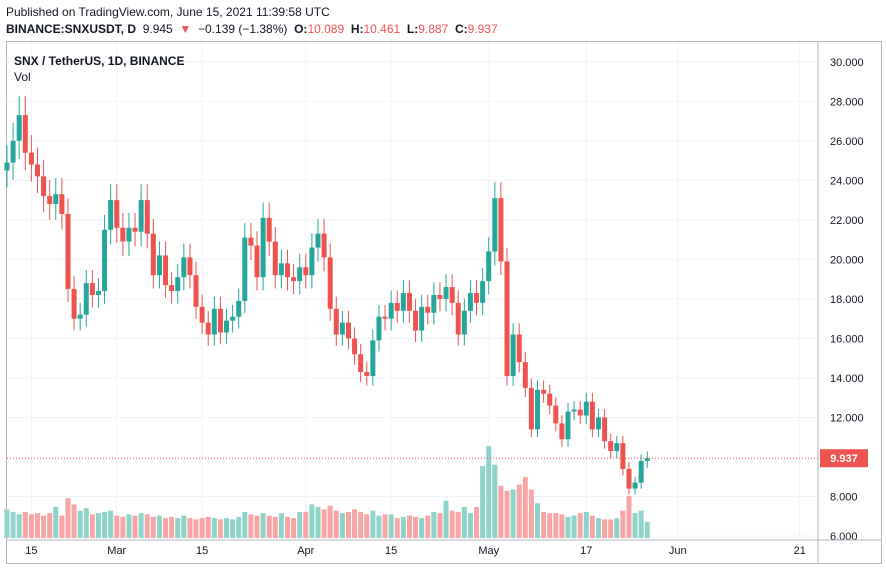 The image size is (886, 570). I want to click on price-axis-label: 26.000, so click(847, 142).